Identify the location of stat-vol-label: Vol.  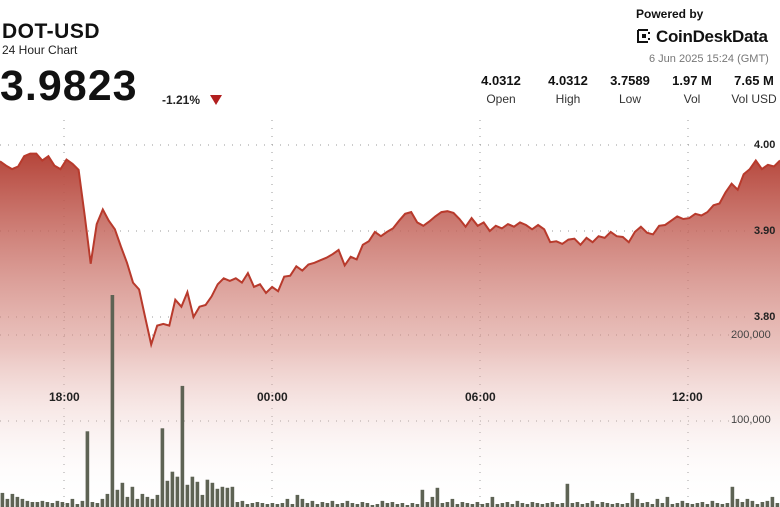
(692, 99).